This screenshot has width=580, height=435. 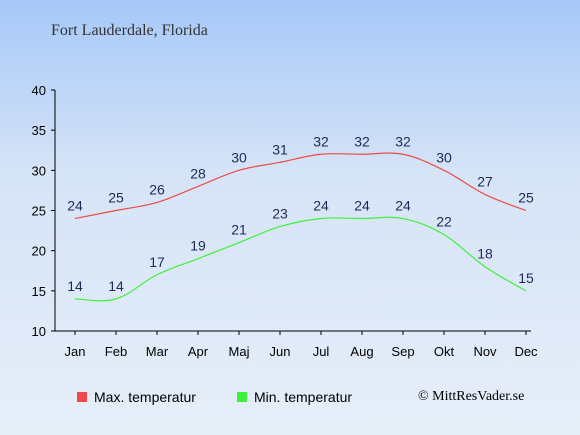 What do you see at coordinates (145, 397) in the screenshot?
I see `legend-label-max: Max. temperatur` at bounding box center [145, 397].